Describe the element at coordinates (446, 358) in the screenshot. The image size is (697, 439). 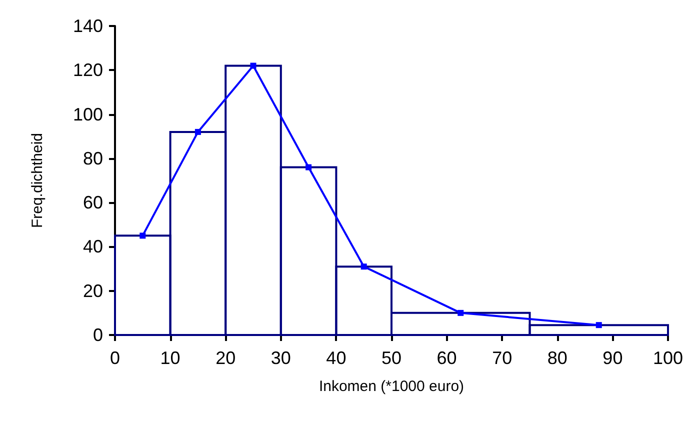
I see `x-tick-label: 60` at that location.